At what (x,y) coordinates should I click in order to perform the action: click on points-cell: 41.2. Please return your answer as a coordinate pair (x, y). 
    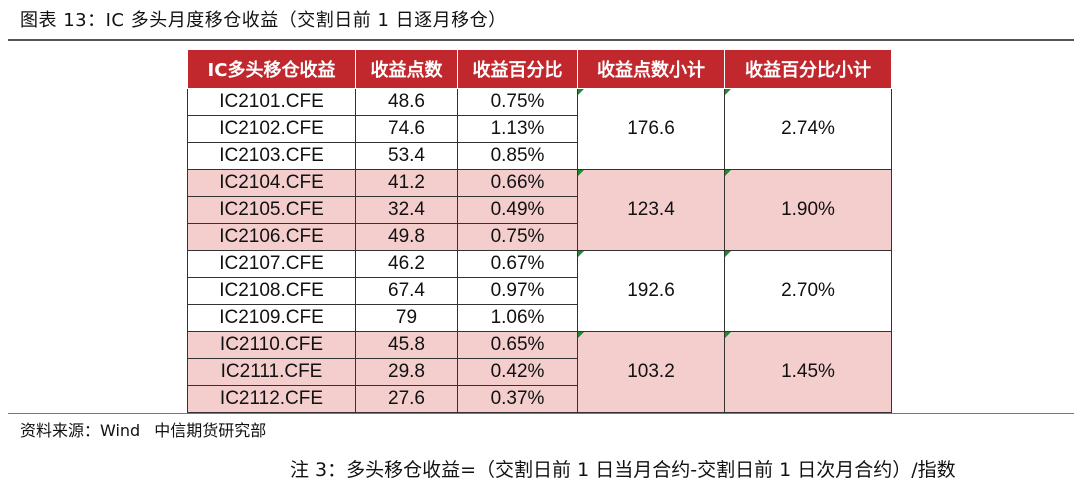
    Looking at the image, I should click on (406, 183).